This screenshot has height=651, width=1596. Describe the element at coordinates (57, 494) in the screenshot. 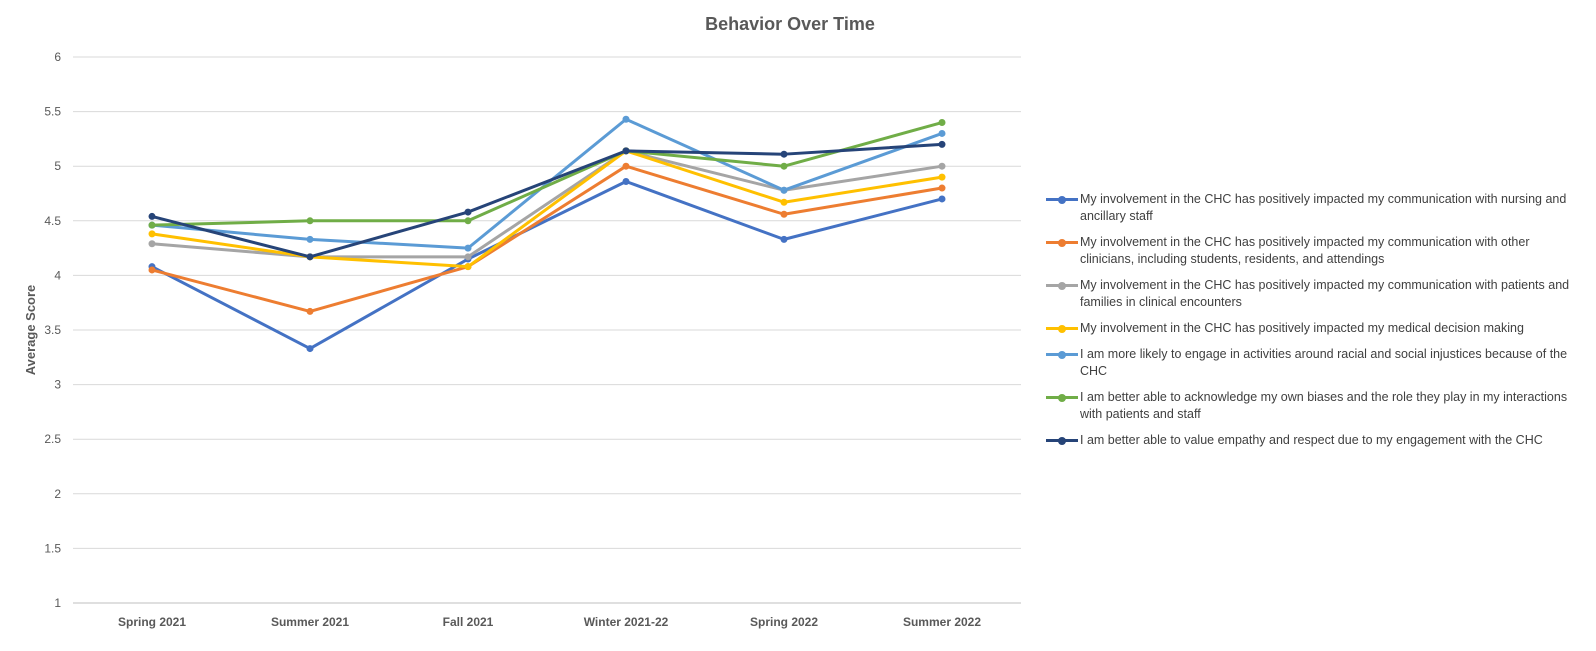

I see `y-tick-label: 2` at that location.